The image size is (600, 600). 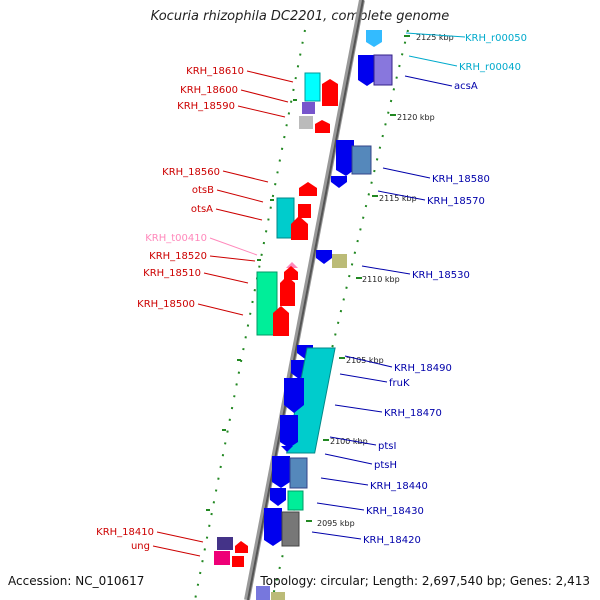 What do you see at coordinates (304, 211) in the screenshot?
I see `gene-otsb` at bounding box center [304, 211].